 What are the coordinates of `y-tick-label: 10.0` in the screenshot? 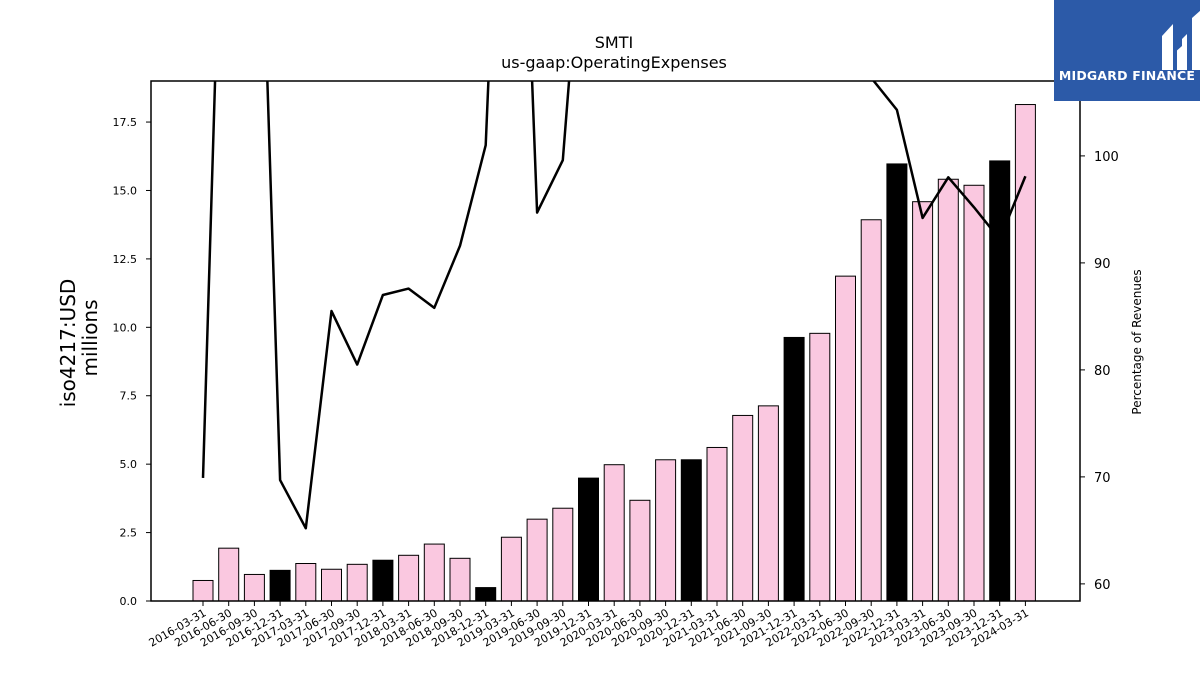 It's located at (125, 327).